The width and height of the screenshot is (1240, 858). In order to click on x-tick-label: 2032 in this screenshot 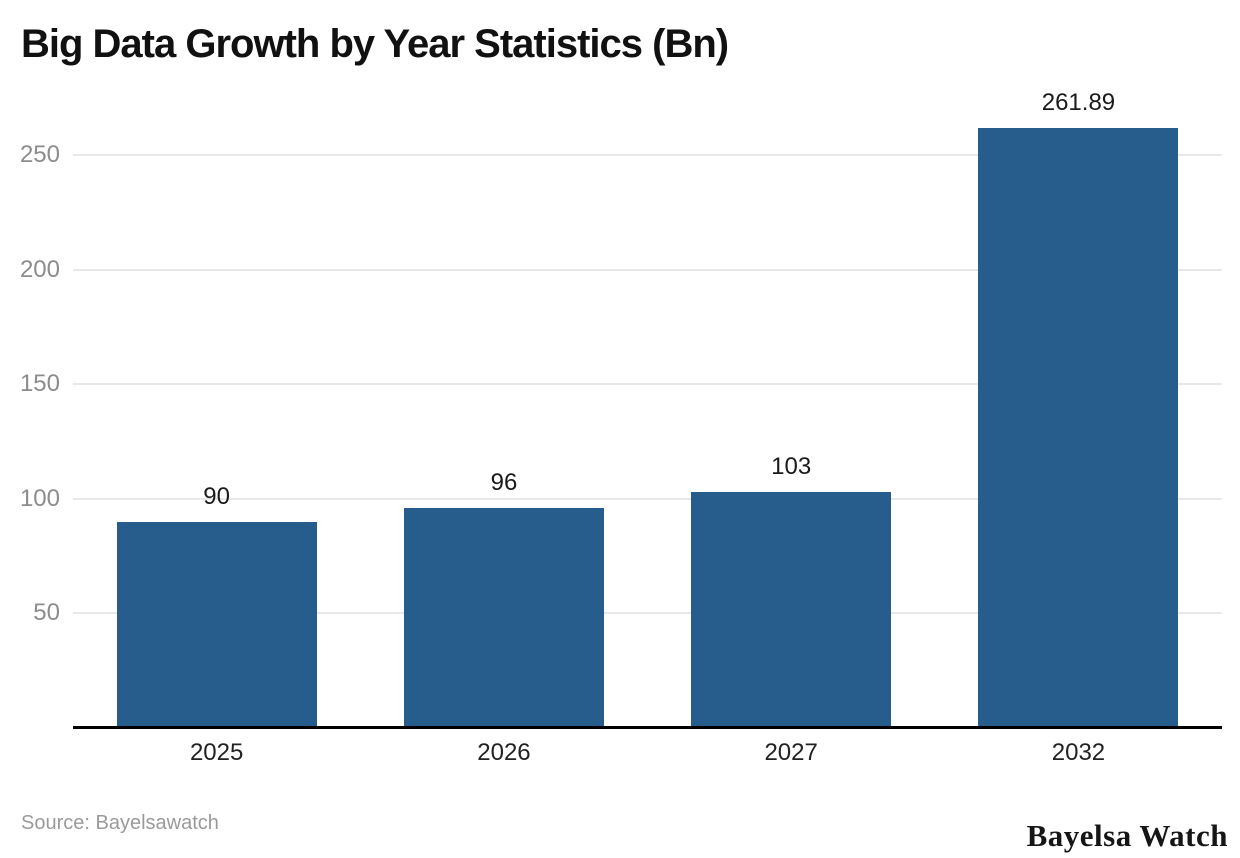, I will do `click(1078, 752)`.